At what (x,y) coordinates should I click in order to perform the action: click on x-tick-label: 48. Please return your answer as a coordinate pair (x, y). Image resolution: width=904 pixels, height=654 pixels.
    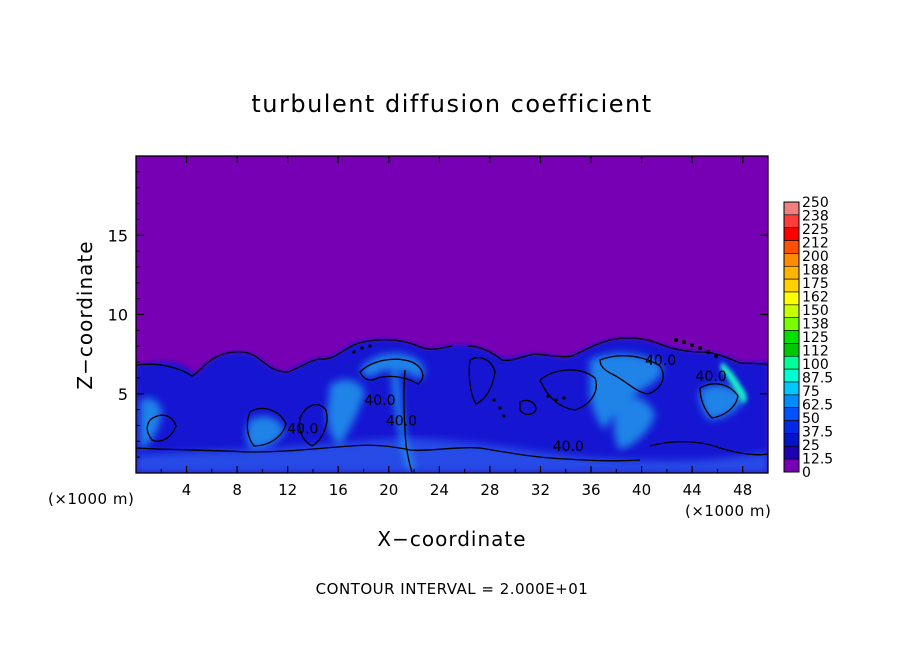
    Looking at the image, I should click on (742, 490).